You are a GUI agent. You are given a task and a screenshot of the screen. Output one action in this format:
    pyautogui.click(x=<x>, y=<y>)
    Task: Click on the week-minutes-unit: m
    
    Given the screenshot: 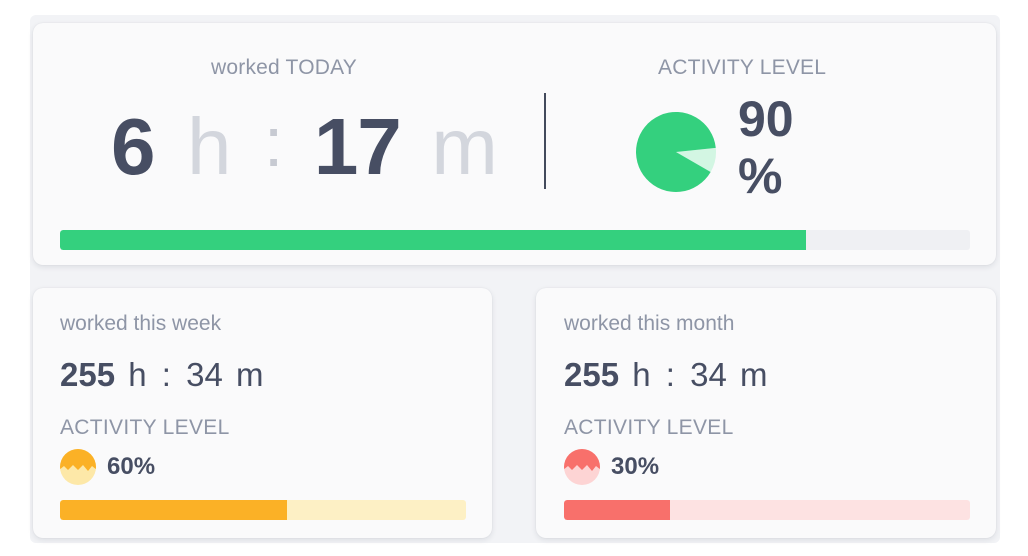 What is the action you would take?
    pyautogui.click(x=250, y=374)
    